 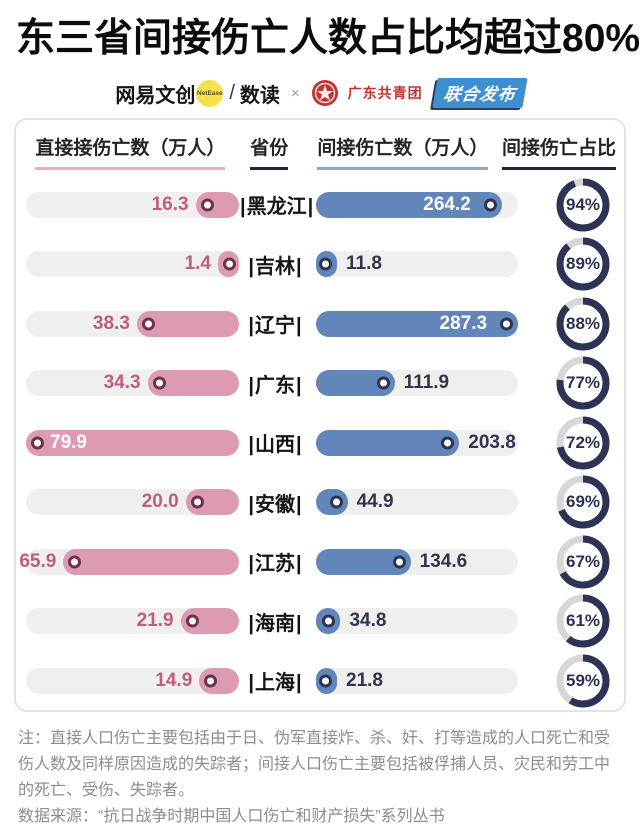 I want to click on youth-league-emblem-icon, so click(x=325, y=93).